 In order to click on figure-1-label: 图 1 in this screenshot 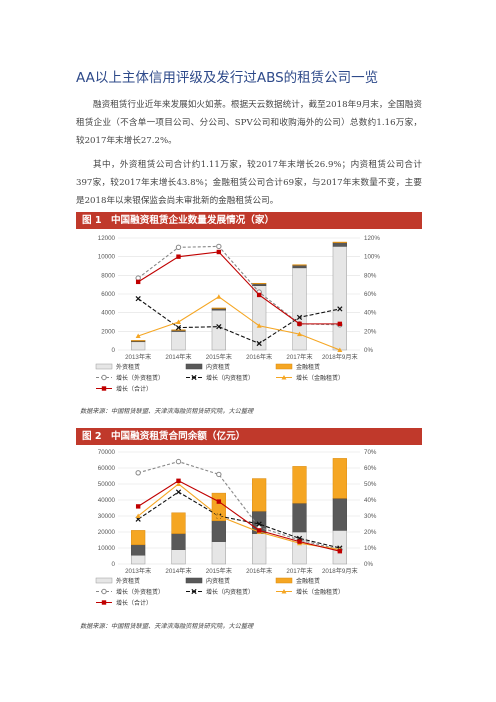, I will do `click(92, 220)`.